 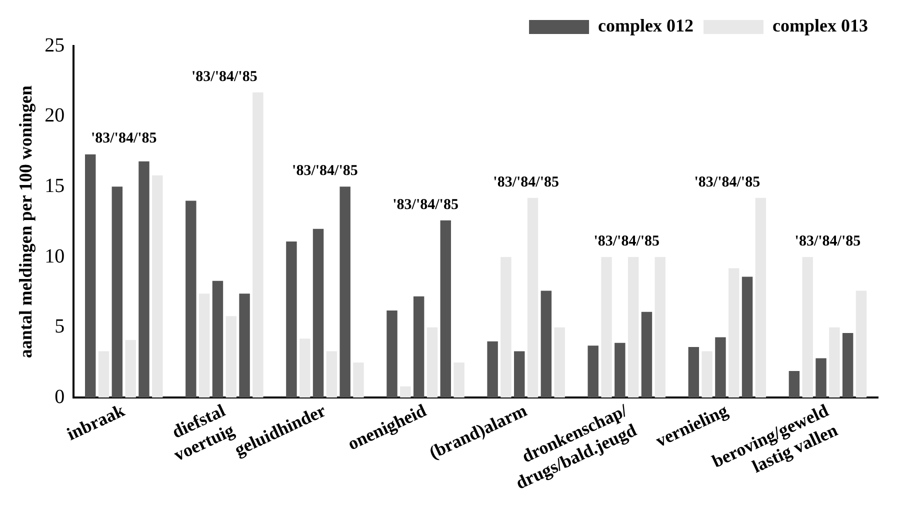 I want to click on y-tick-label: 25, so click(x=54, y=45).